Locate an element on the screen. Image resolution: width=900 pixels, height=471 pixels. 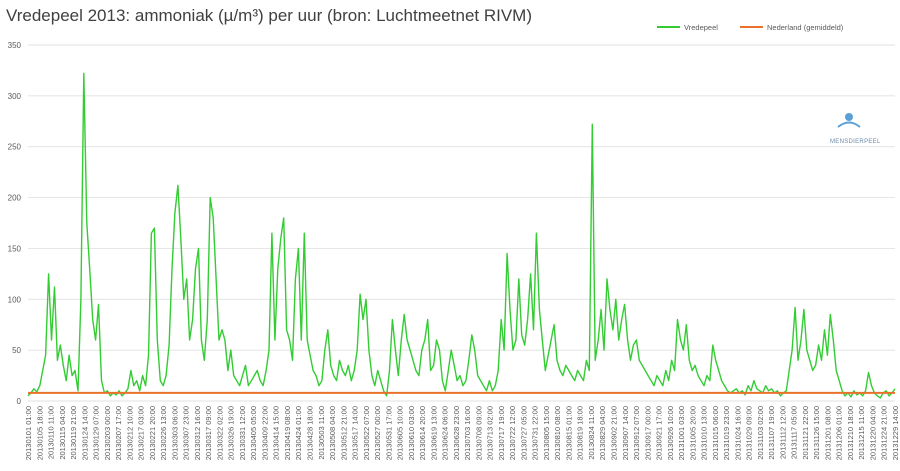
x-tick-label: 20130512 21:00 is located at coordinates (343, 433).